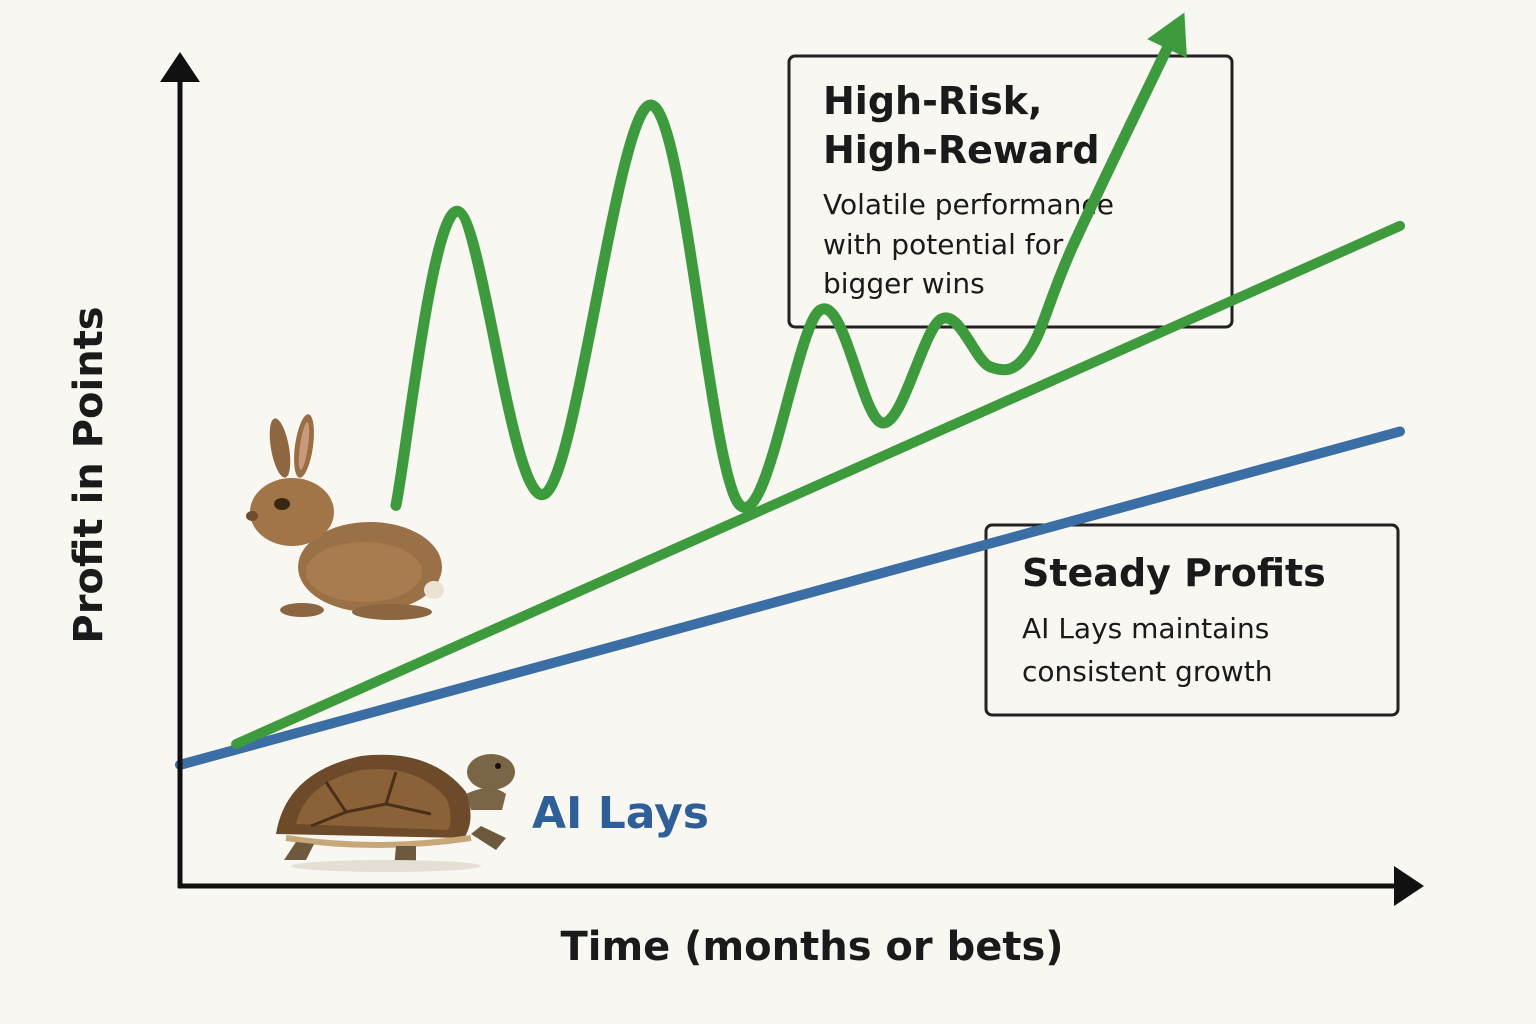  I want to click on volatile-line-arrowhead, so click(1167, 35).